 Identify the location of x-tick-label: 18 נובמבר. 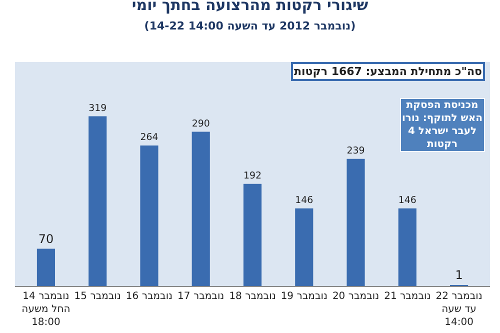
(252, 296).